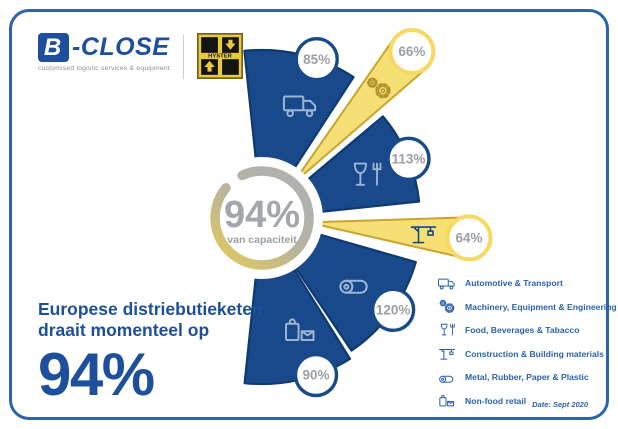 This screenshot has height=429, width=618. Describe the element at coordinates (262, 240) in the screenshot. I see `donut-center-label: van capaciteit` at that location.